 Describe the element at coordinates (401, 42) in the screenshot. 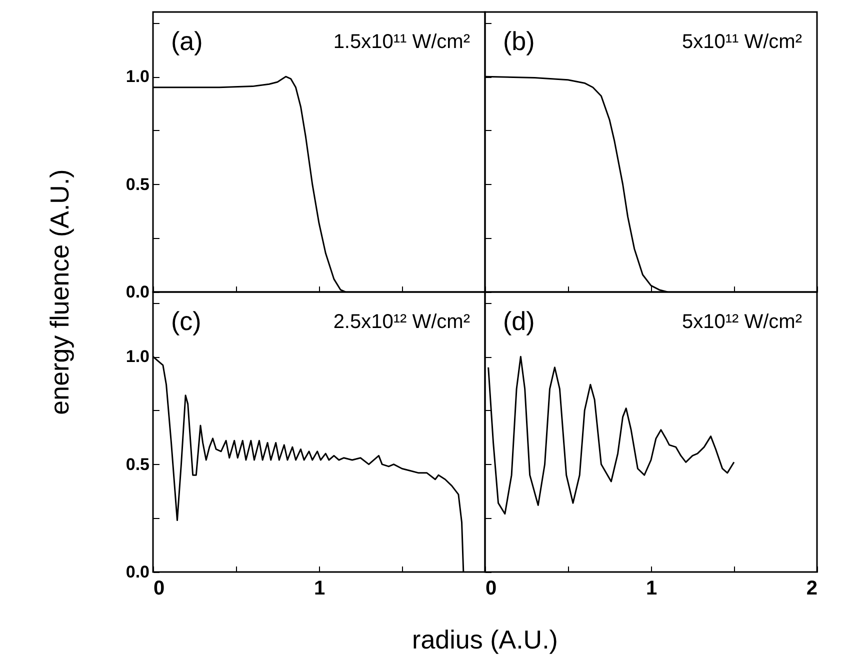

I see `annotation: 1.5x10¹¹ W/cm²` at that location.